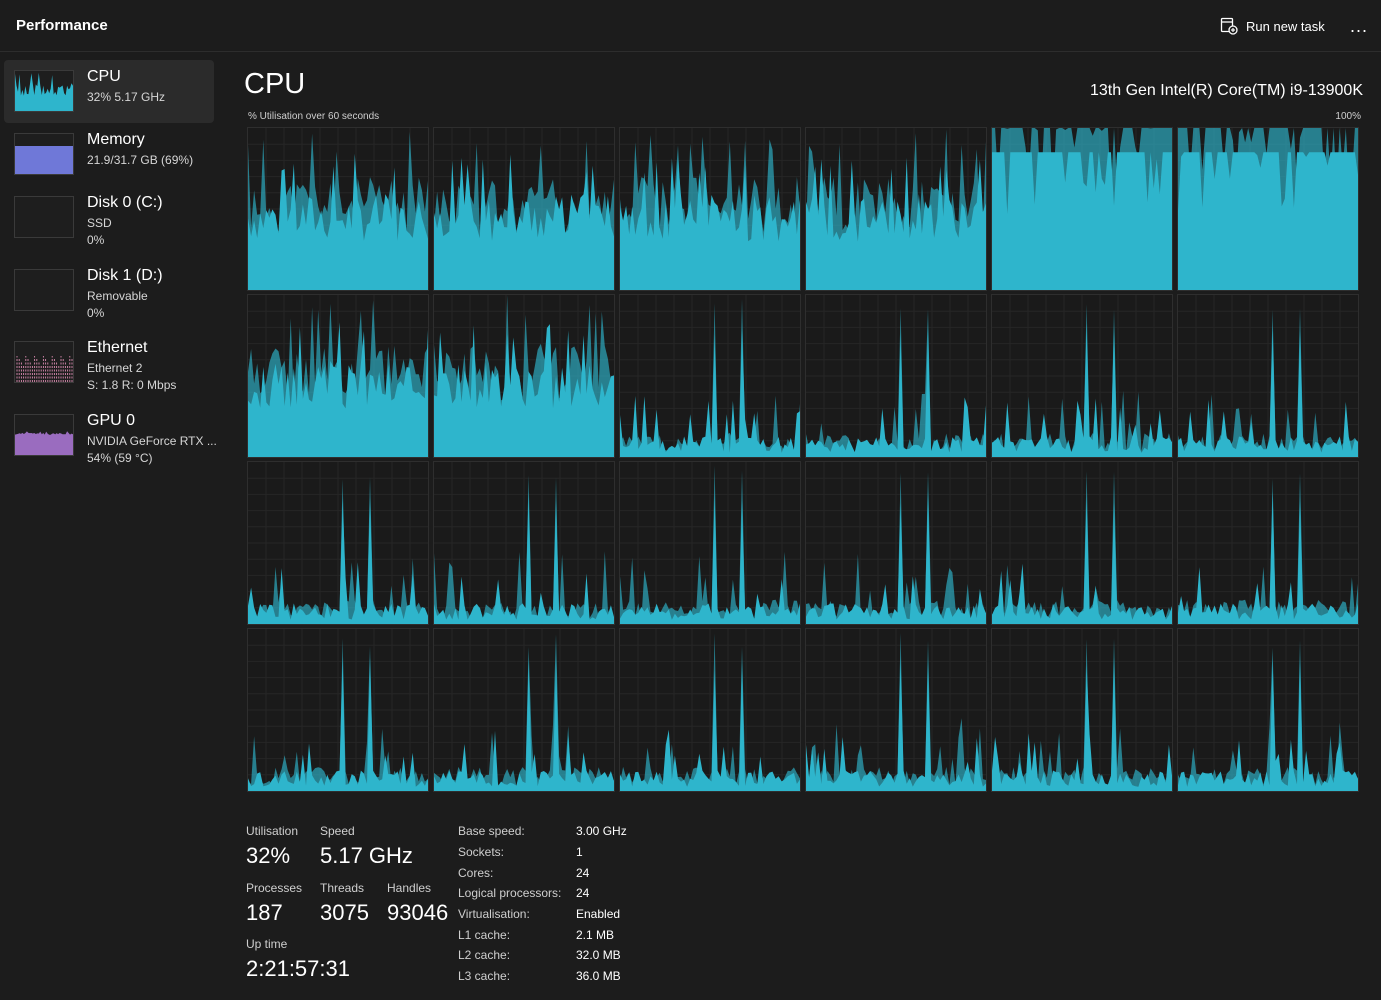 This screenshot has height=1000, width=1381. Describe the element at coordinates (44, 91) in the screenshot. I see `cpu-thumbnail` at that location.